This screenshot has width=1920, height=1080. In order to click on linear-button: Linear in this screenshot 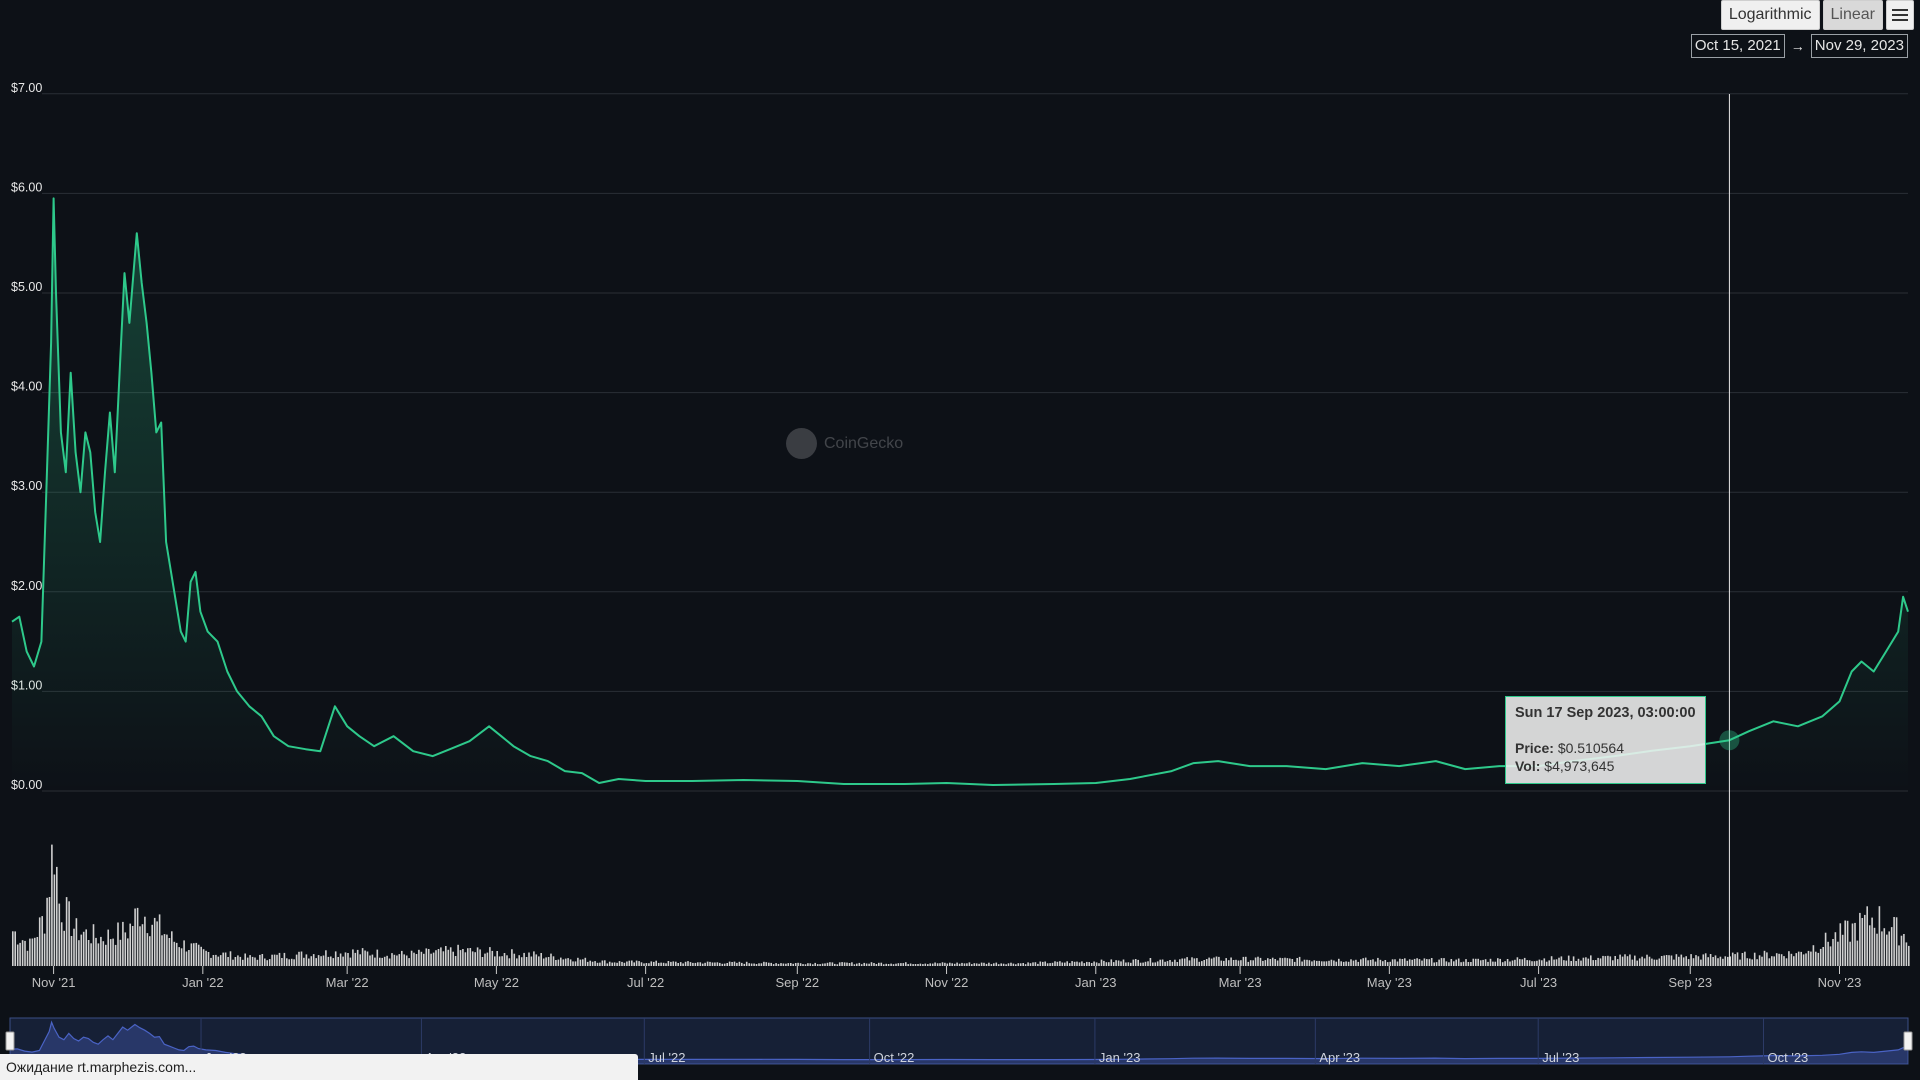, I will do `click(1852, 15)`.